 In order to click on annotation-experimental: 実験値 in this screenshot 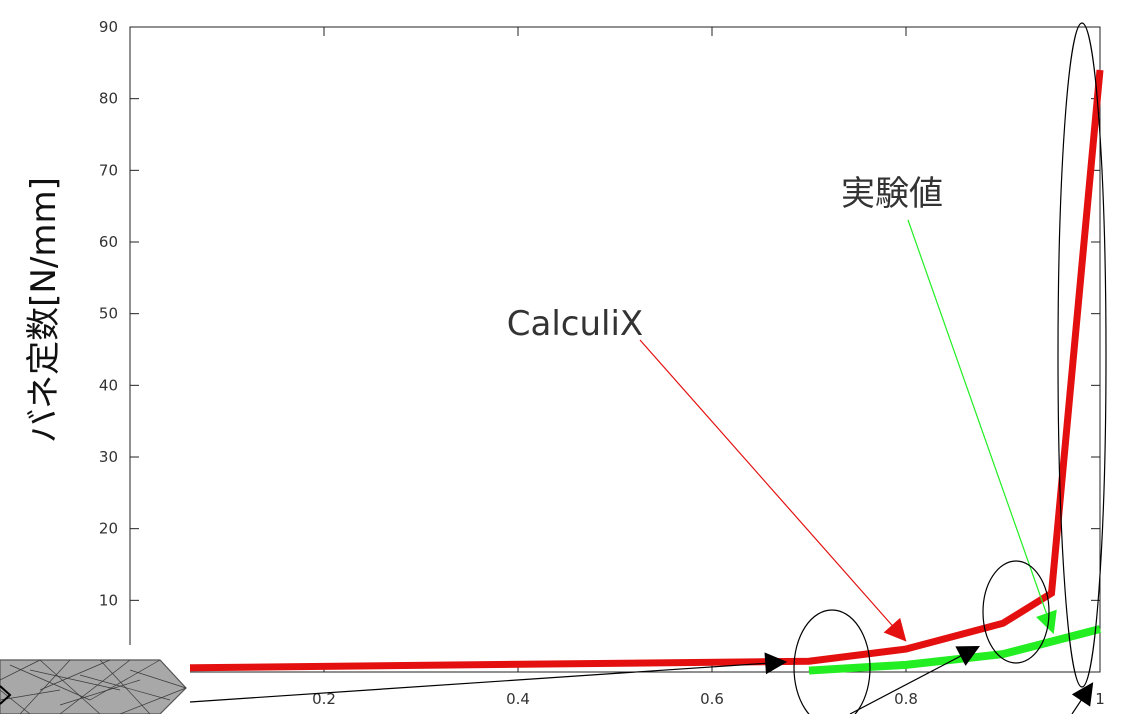, I will do `click(892, 194)`.